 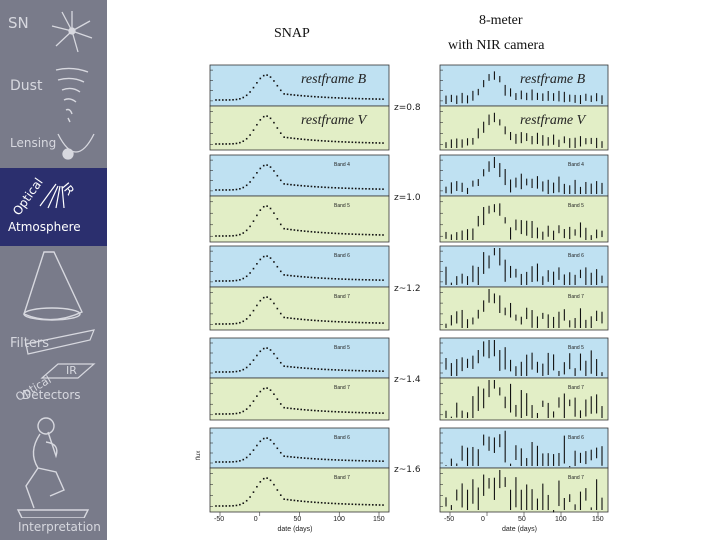 What do you see at coordinates (53, 93) in the screenshot?
I see `sidebar-item-dust: Dust` at bounding box center [53, 93].